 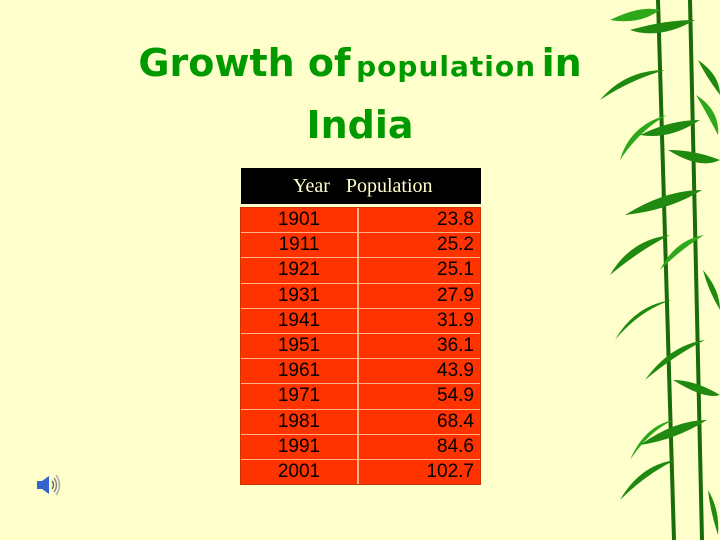 I want to click on population-cell: 23.8, so click(x=455, y=220).